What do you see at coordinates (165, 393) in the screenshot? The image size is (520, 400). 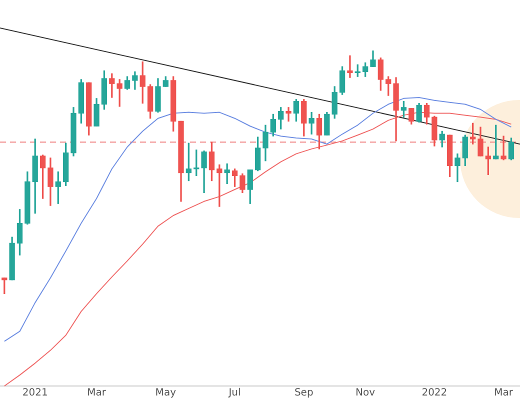 I see `x-tick-label: May` at bounding box center [165, 393].